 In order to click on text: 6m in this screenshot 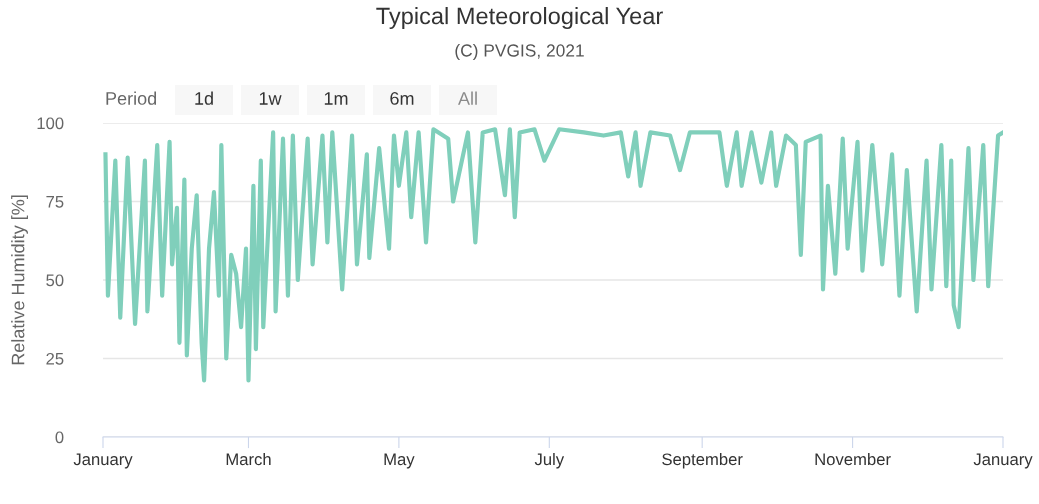, I will do `click(402, 98)`.